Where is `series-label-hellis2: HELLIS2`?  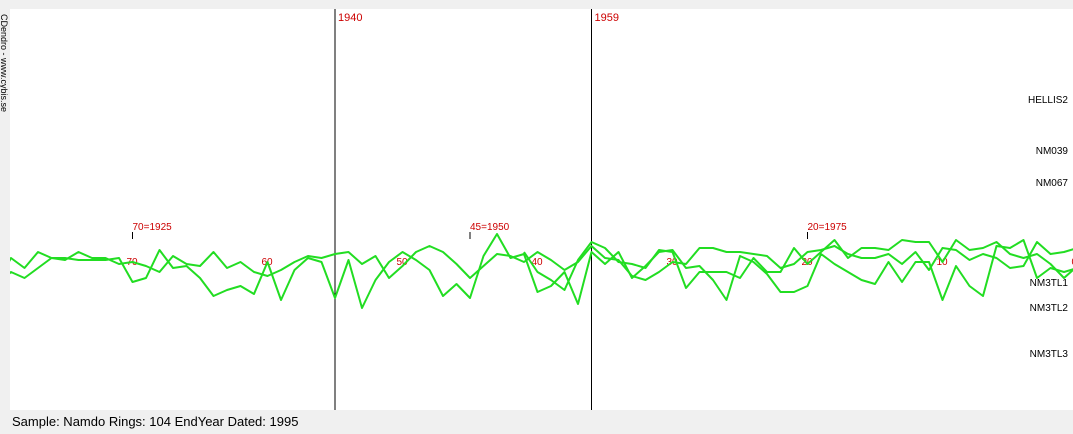 series-label-hellis2: HELLIS2 is located at coordinates (1048, 100).